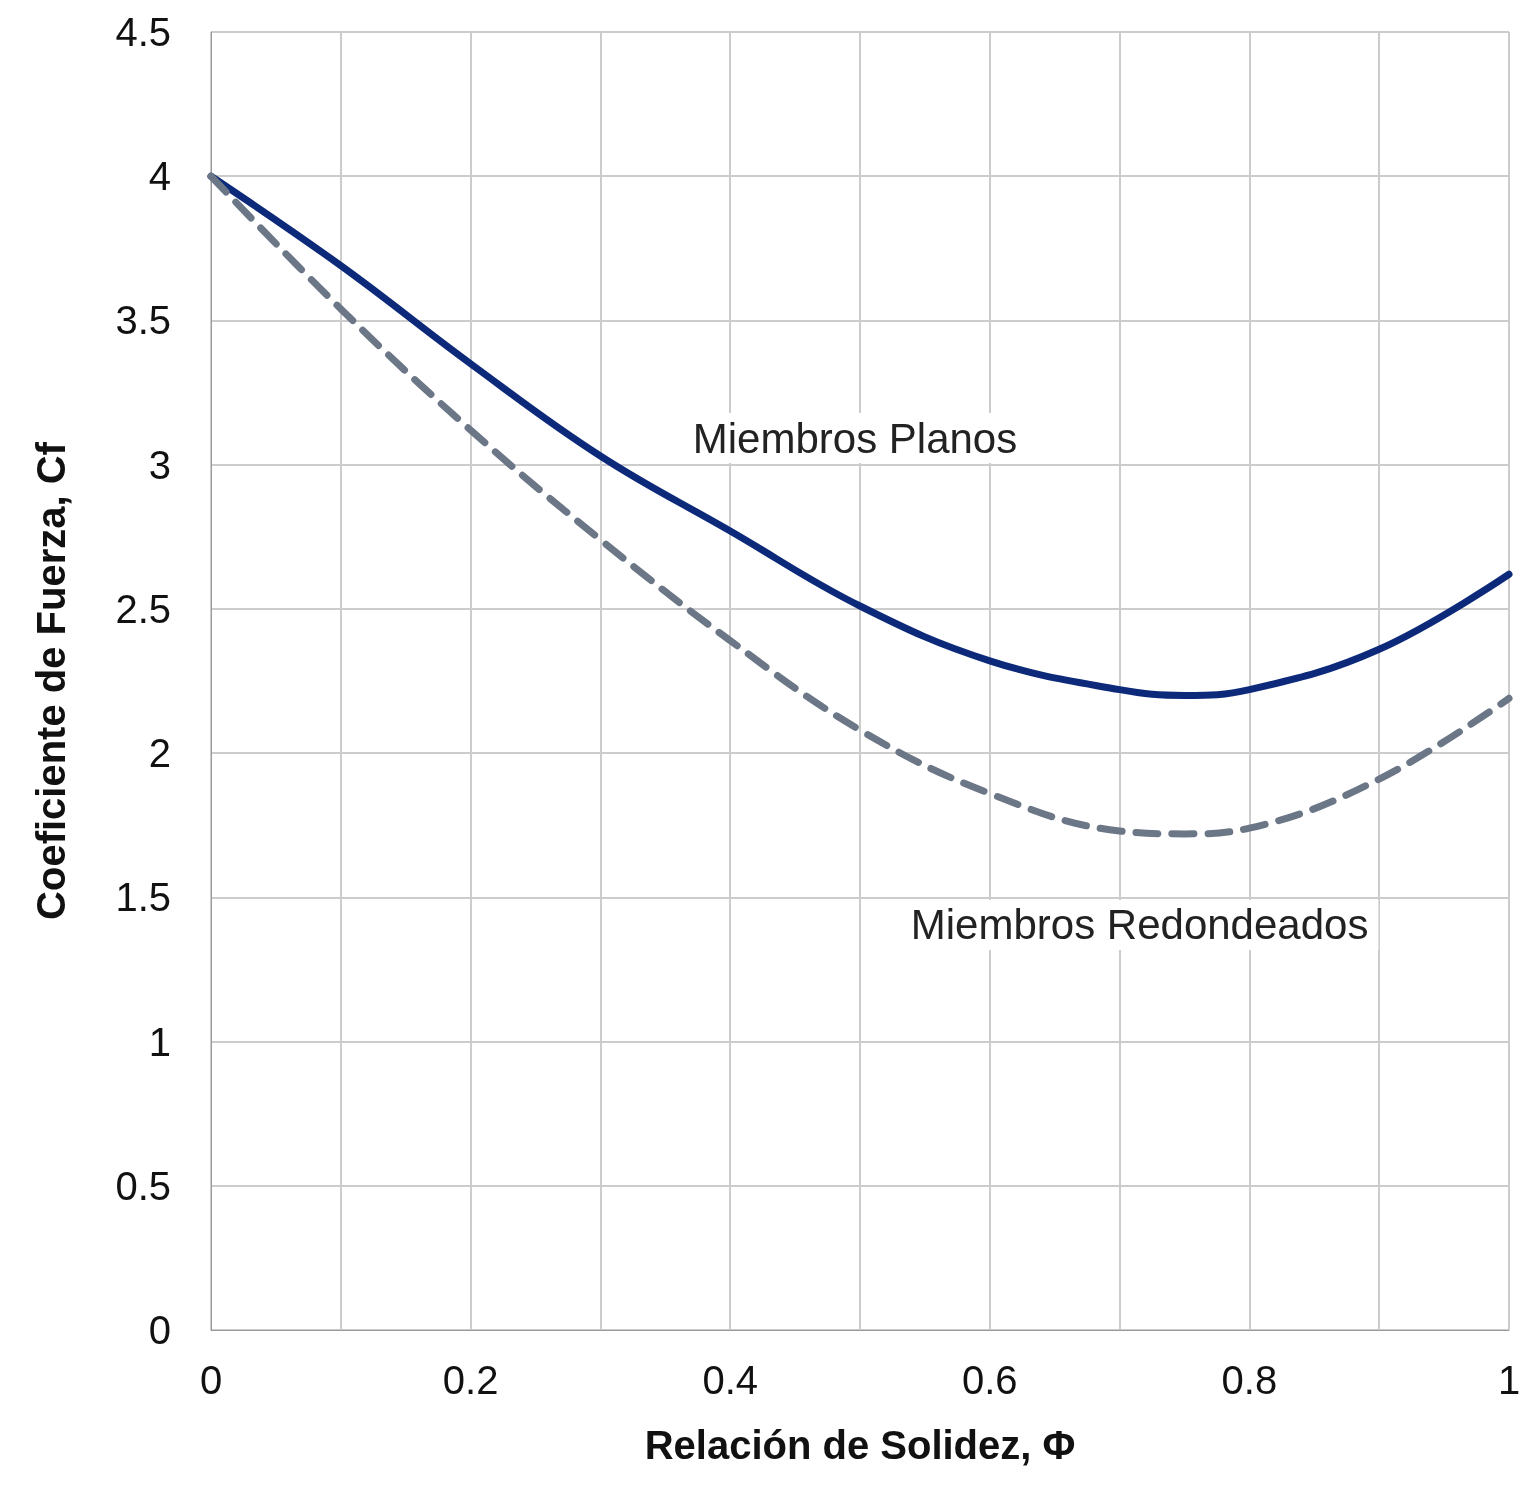  I want to click on y-tick-label: 2.5, so click(143, 608).